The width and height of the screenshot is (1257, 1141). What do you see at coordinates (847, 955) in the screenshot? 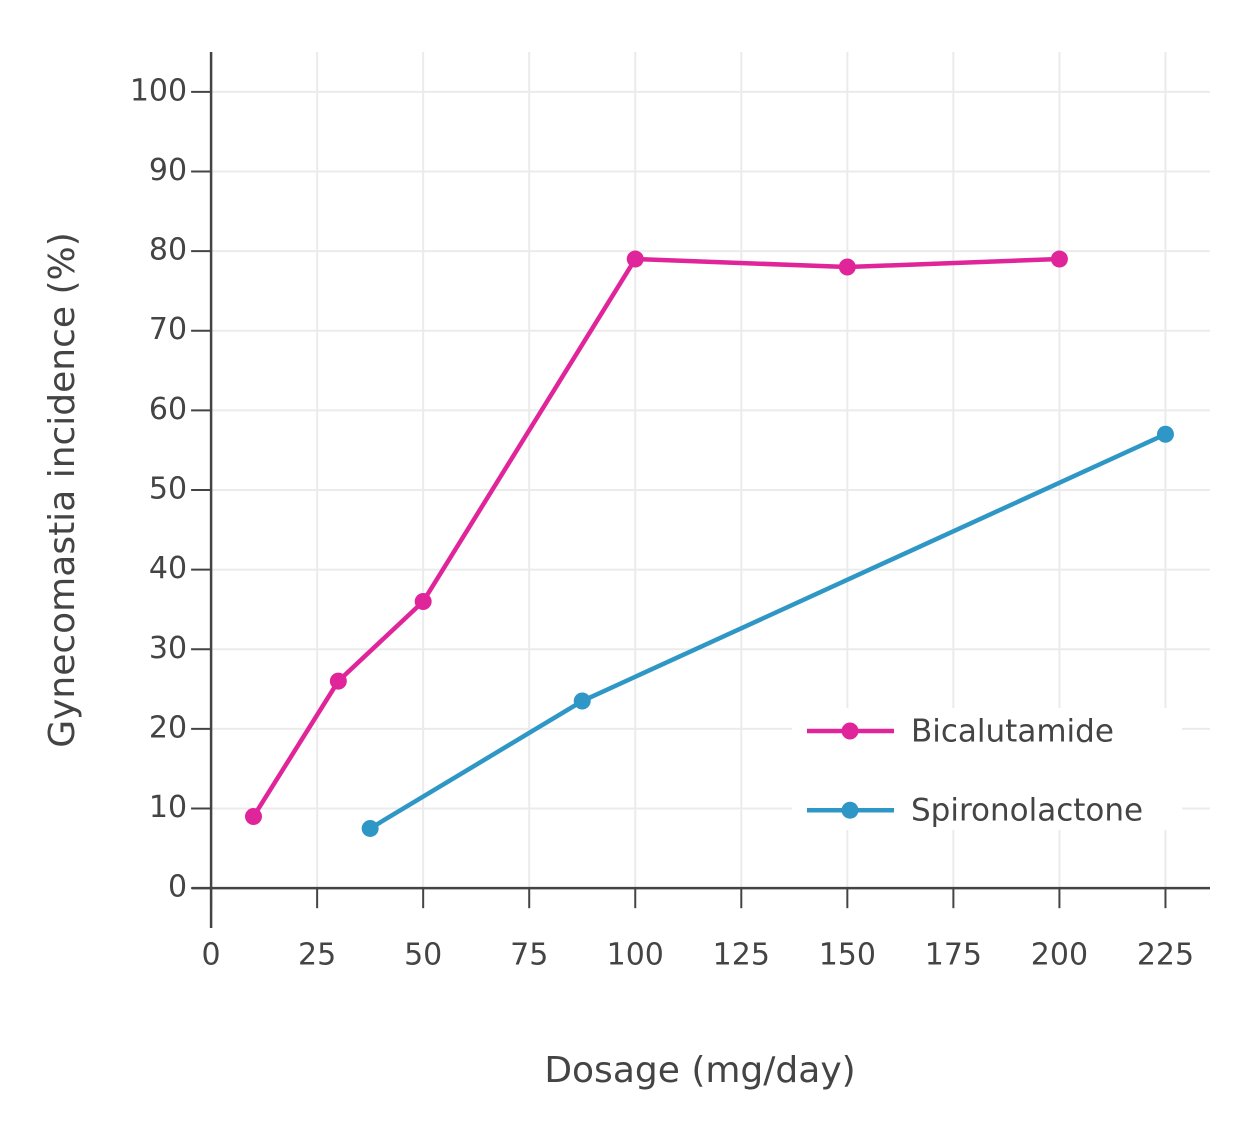
I see `x-tick-label: 150` at bounding box center [847, 955].